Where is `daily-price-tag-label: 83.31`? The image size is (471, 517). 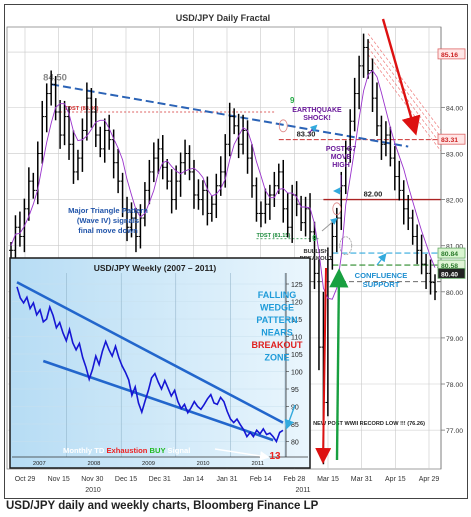
daily-price-tag-label: 83.31 is located at coordinates (449, 140).